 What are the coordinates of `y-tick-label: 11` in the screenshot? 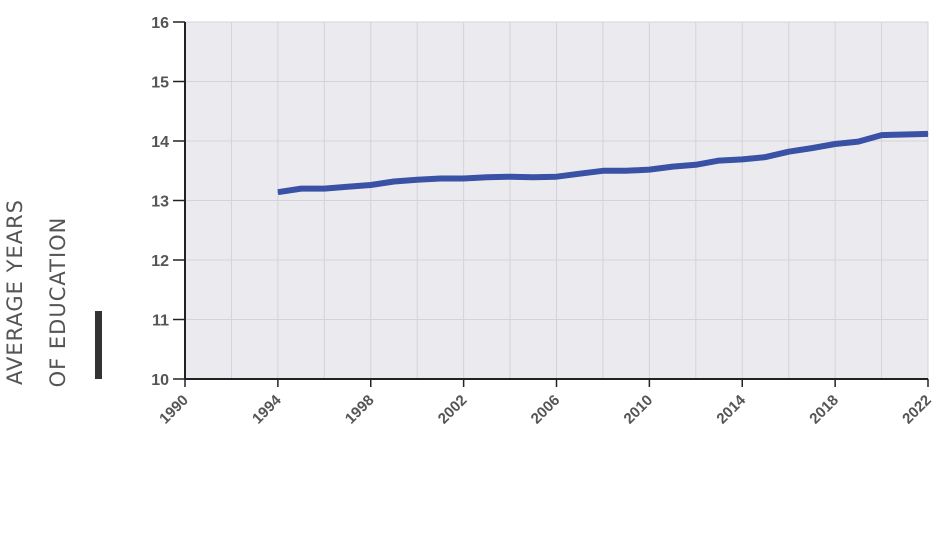 It's located at (160, 321).